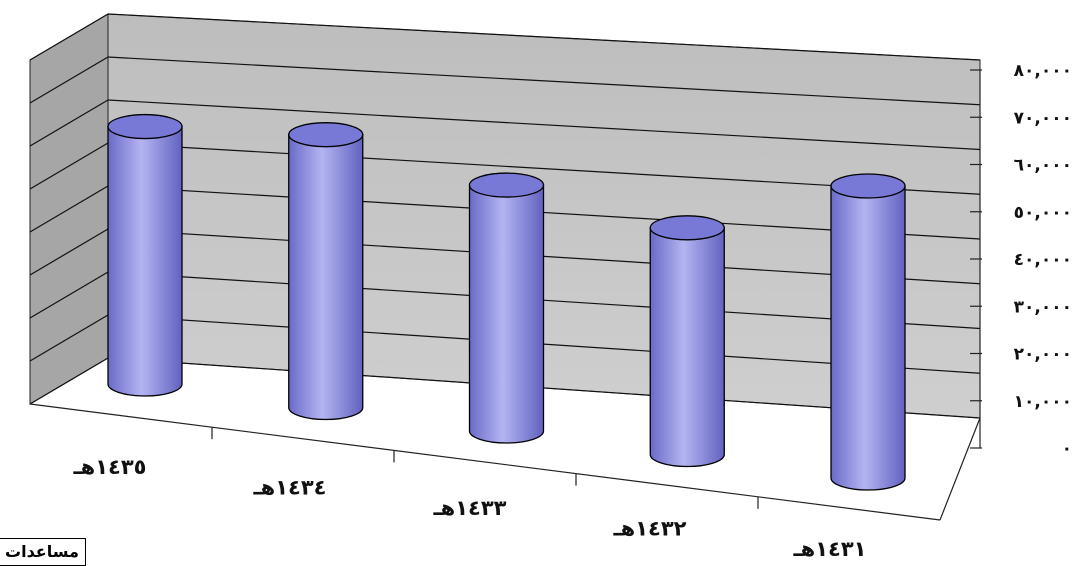  I want to click on floor-right-edge, so click(960, 469).